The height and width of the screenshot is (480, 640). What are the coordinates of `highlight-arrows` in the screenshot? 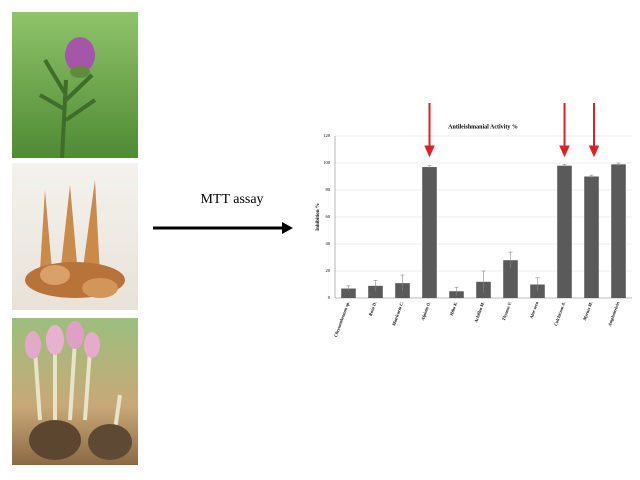 It's located at (512, 130).